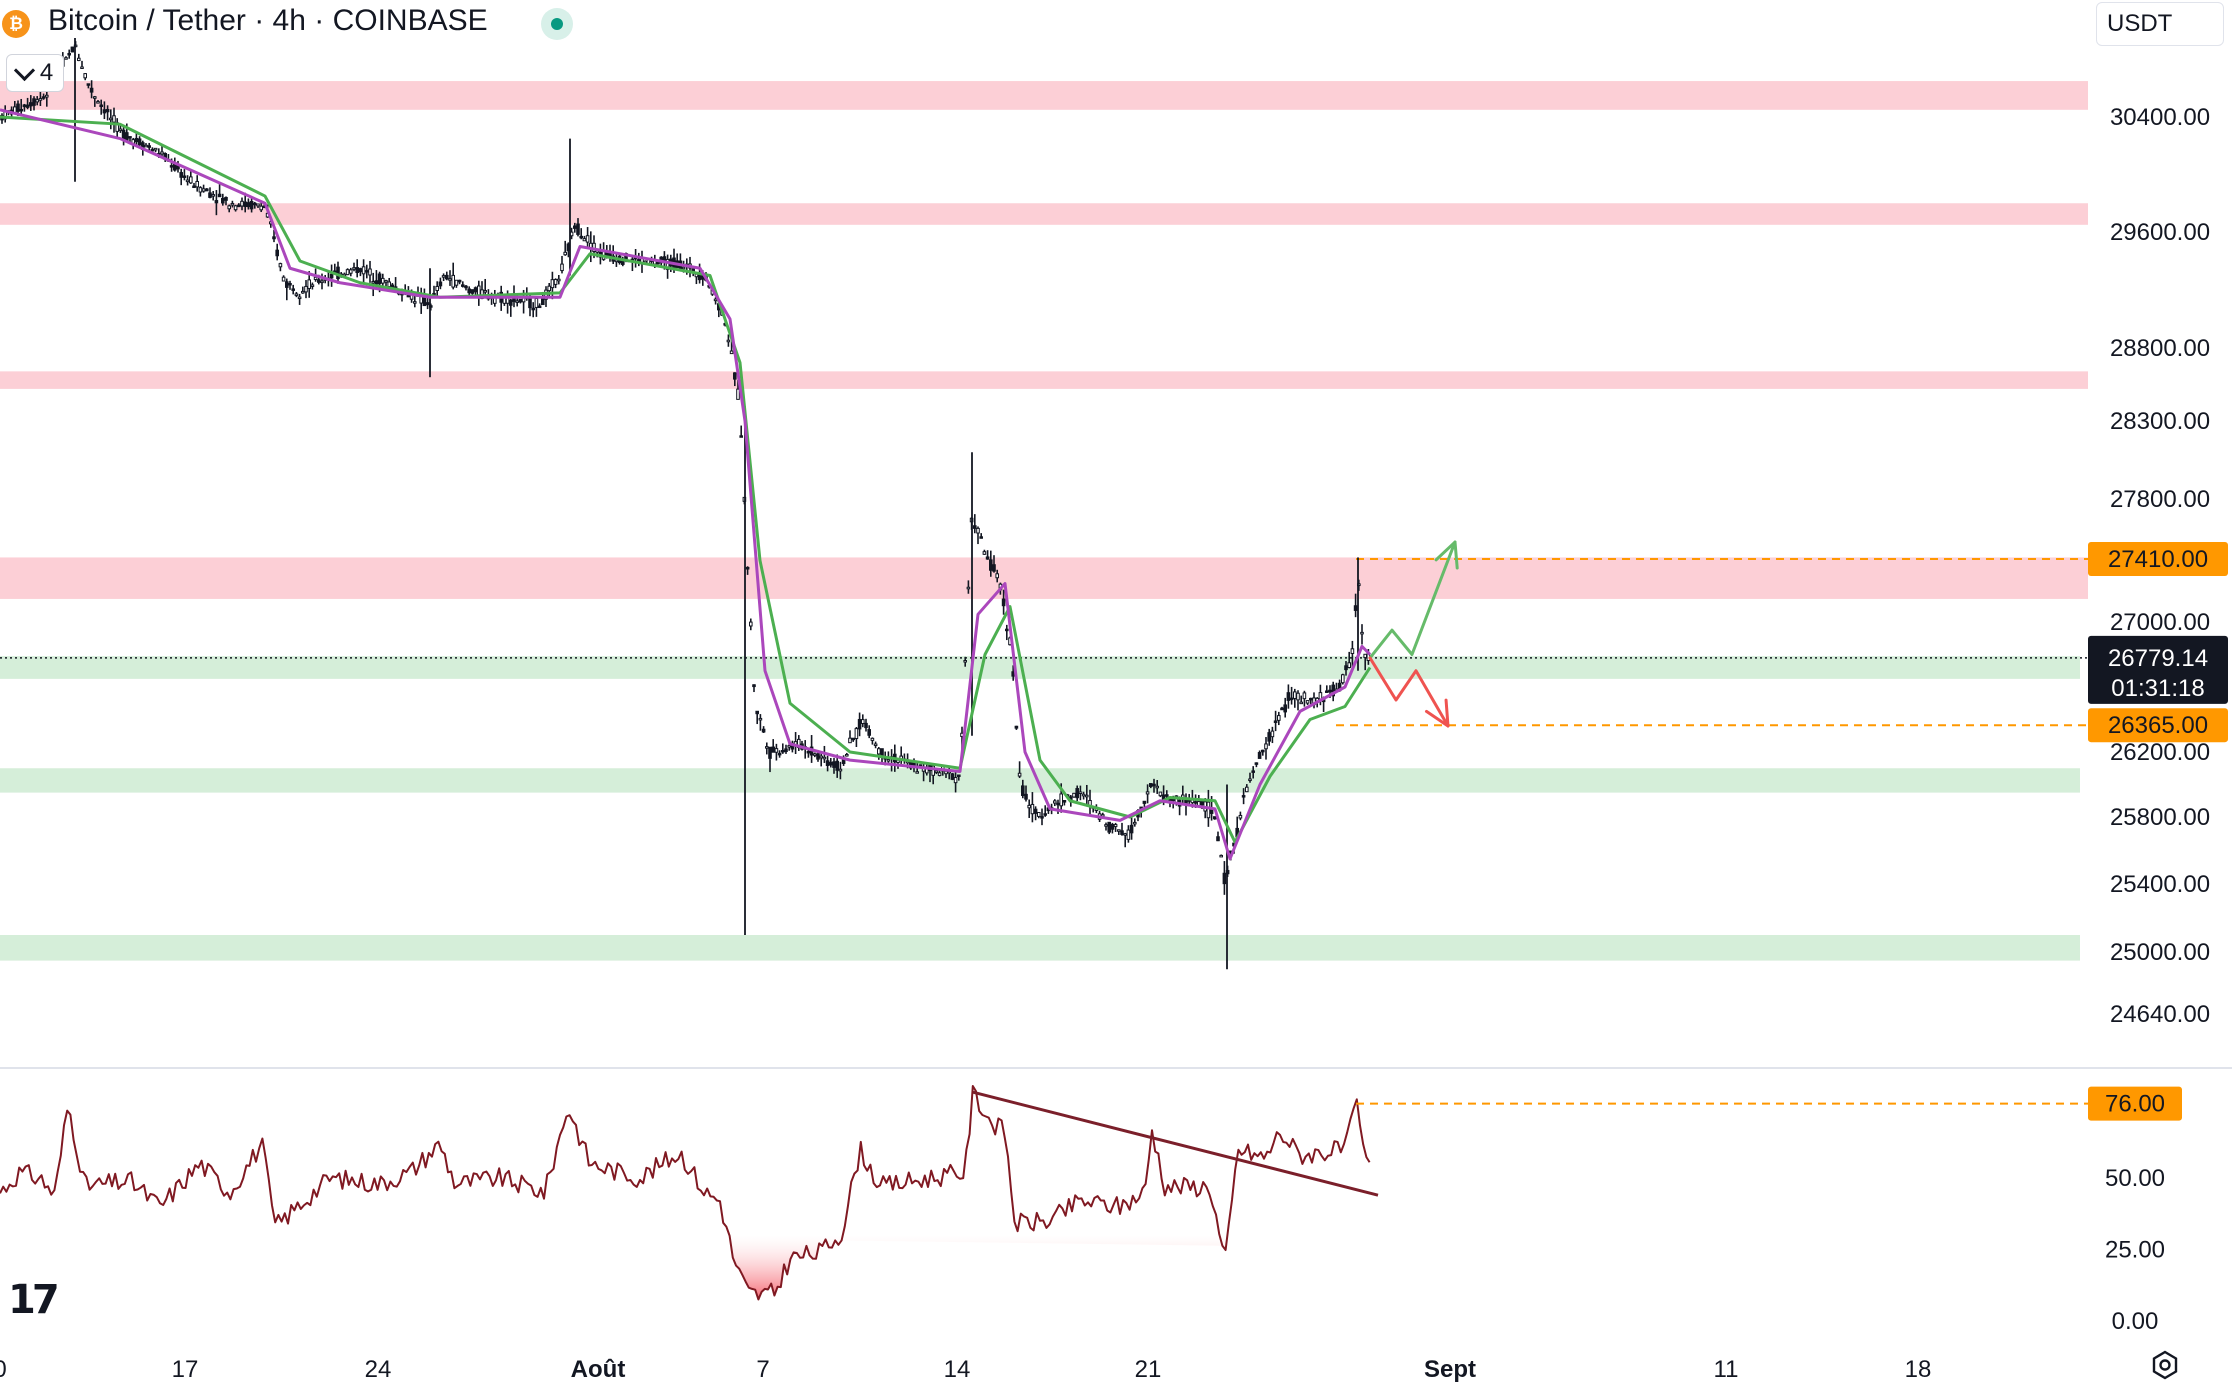 This screenshot has width=2232, height=1389. What do you see at coordinates (2160, 421) in the screenshot?
I see `price-tick-label: 28300.00` at bounding box center [2160, 421].